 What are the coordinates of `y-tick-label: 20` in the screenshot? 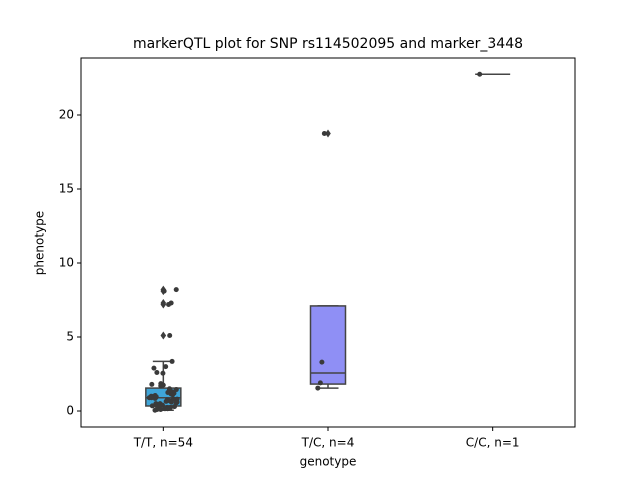 It's located at (66, 114).